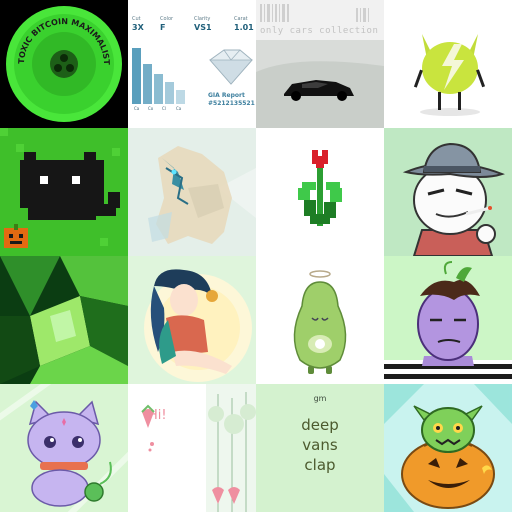 This screenshot has width=512, height=512. I want to click on tile-hi-strawberry: Hi!, so click(192, 448).